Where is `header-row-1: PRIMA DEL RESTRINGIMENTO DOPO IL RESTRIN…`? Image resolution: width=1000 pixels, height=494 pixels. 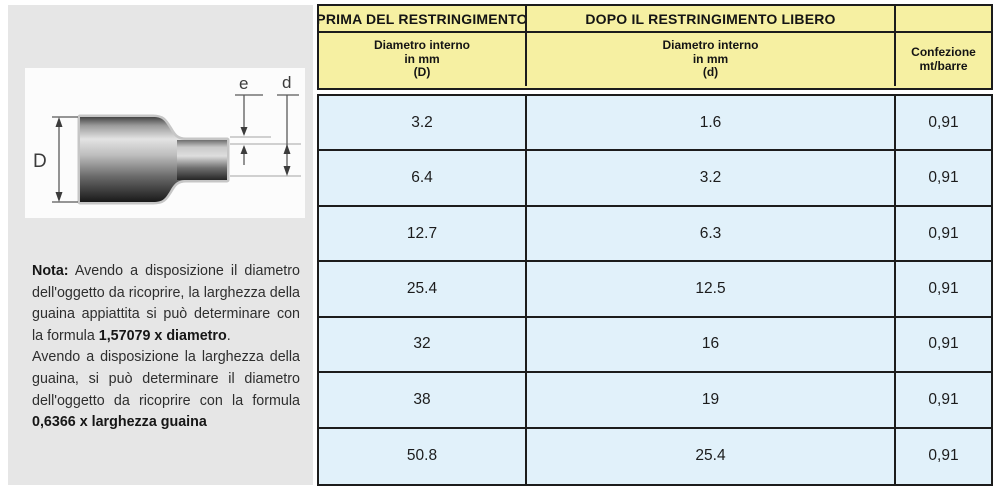 header-row-1: PRIMA DEL RESTRINGIMENTO DOPO IL RESTRIN… is located at coordinates (655, 19).